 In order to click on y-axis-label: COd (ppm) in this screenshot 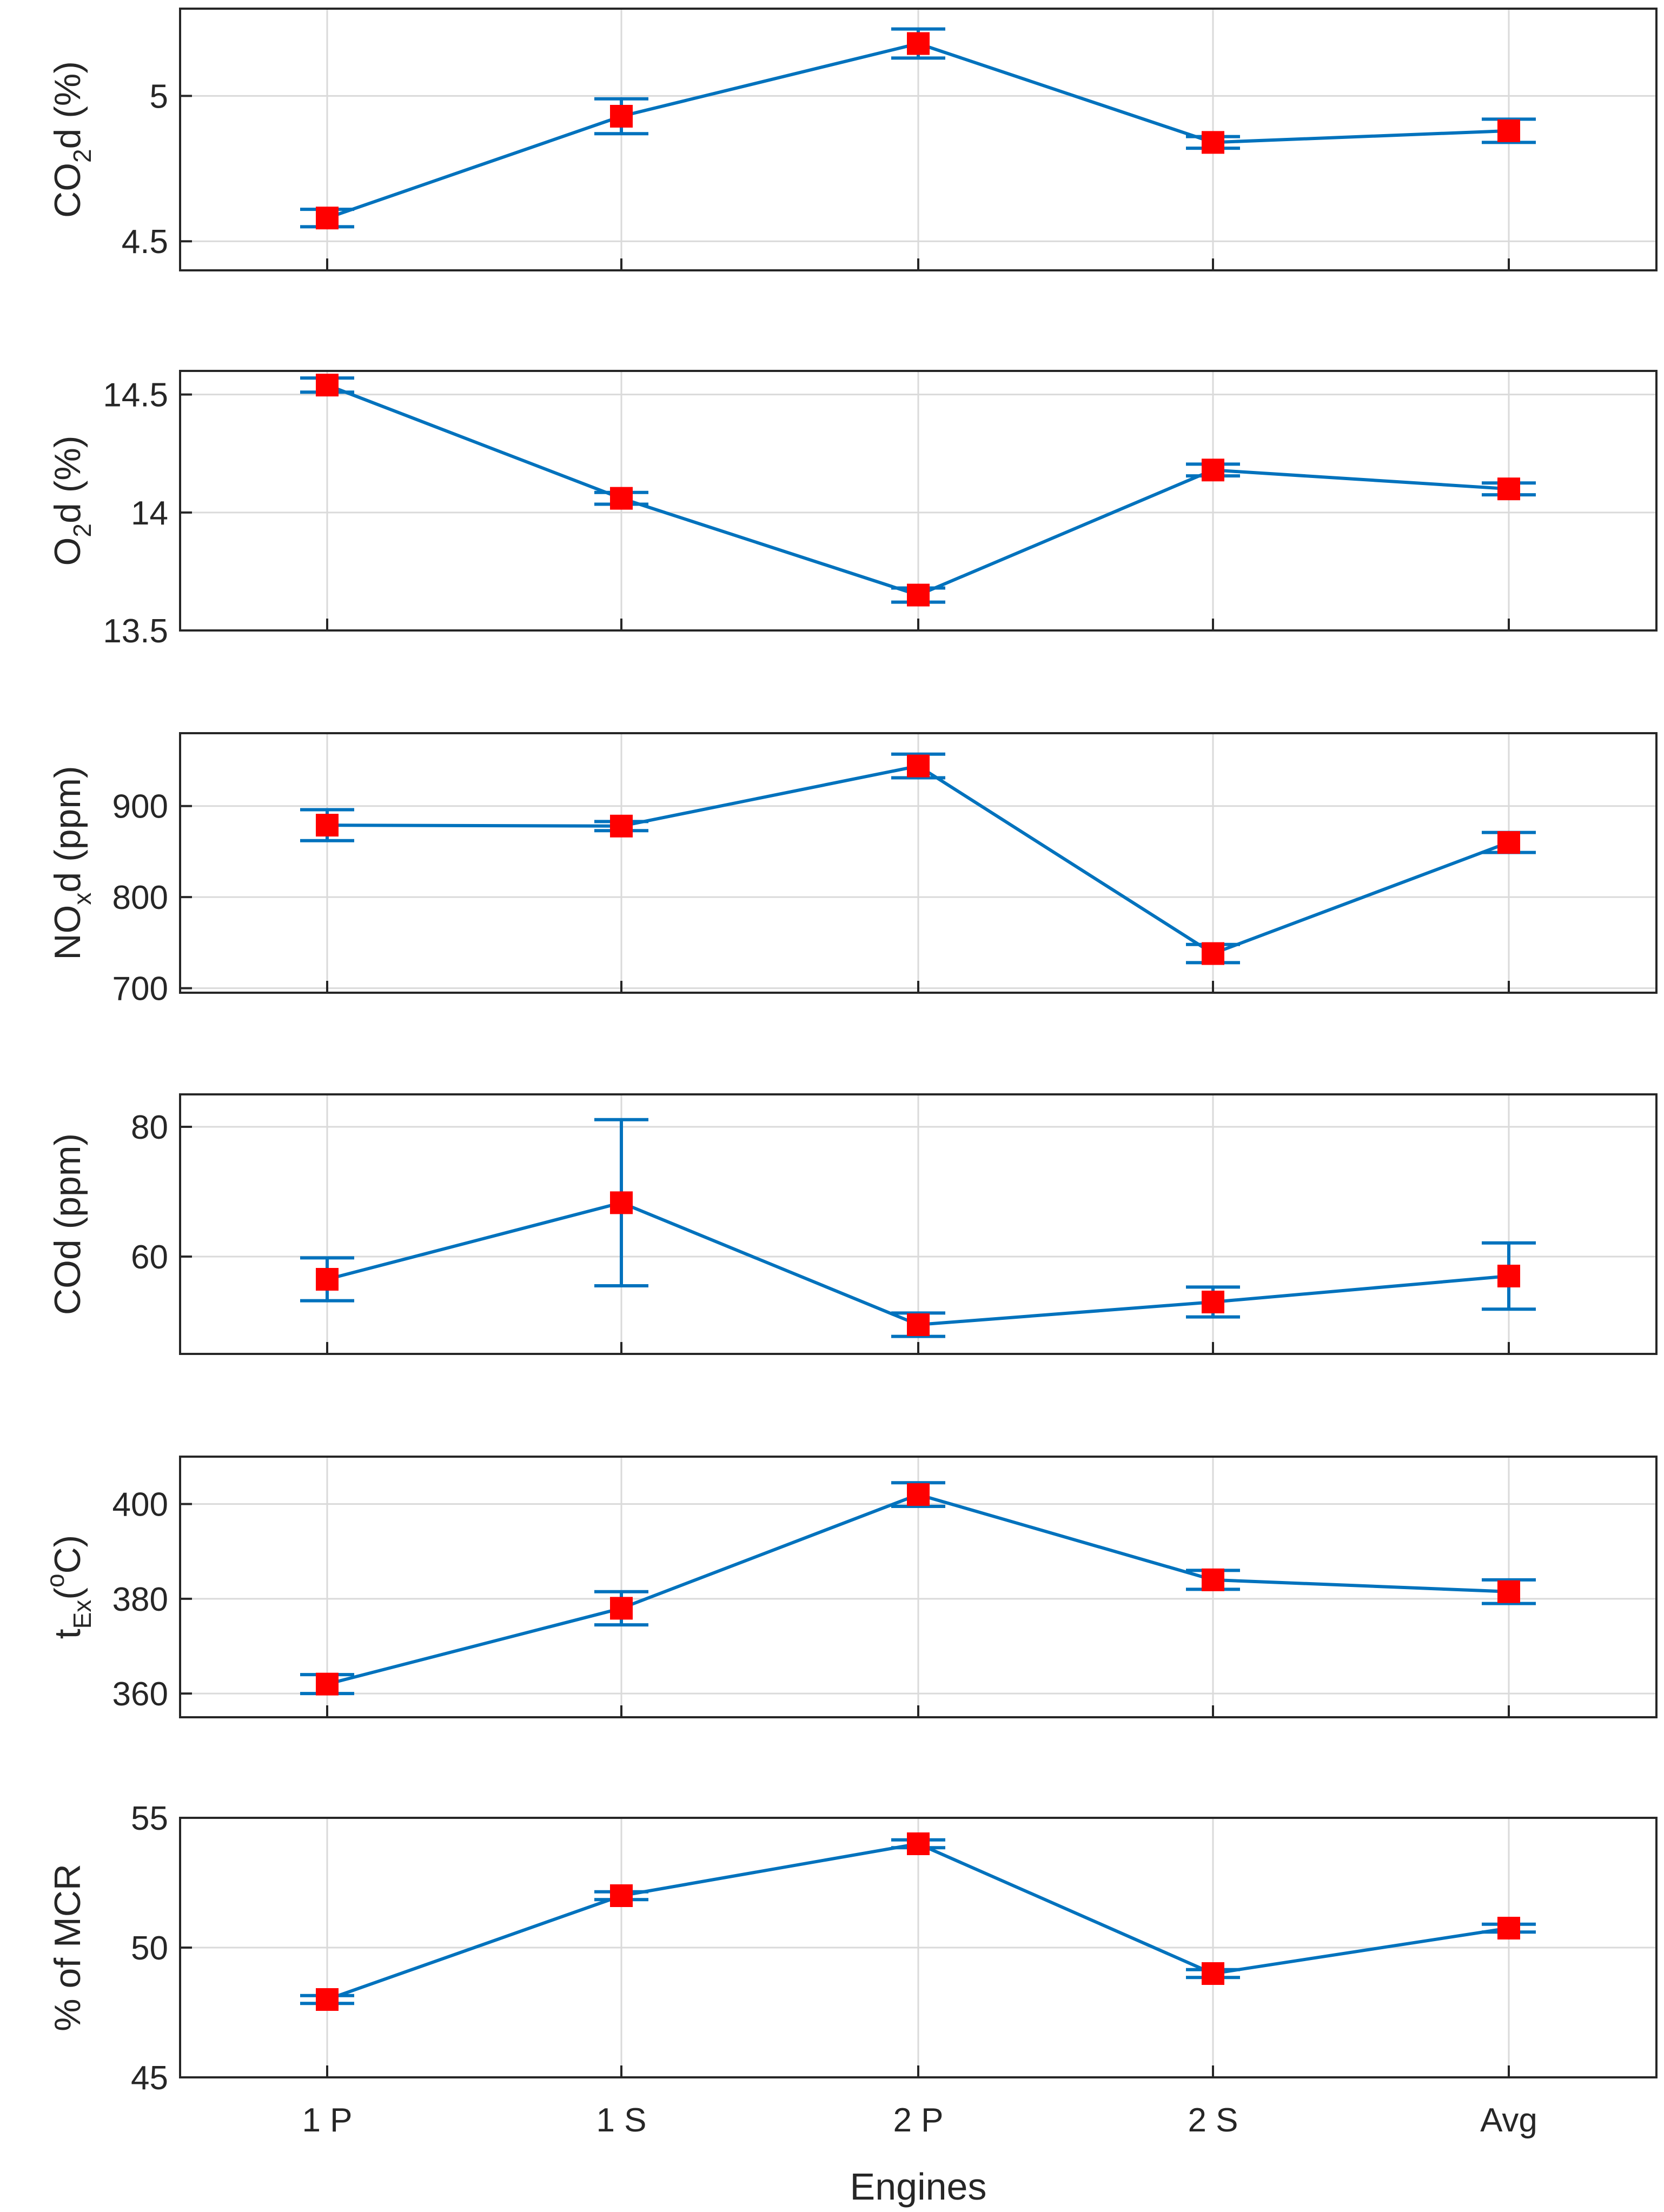, I will do `click(67, 1224)`.